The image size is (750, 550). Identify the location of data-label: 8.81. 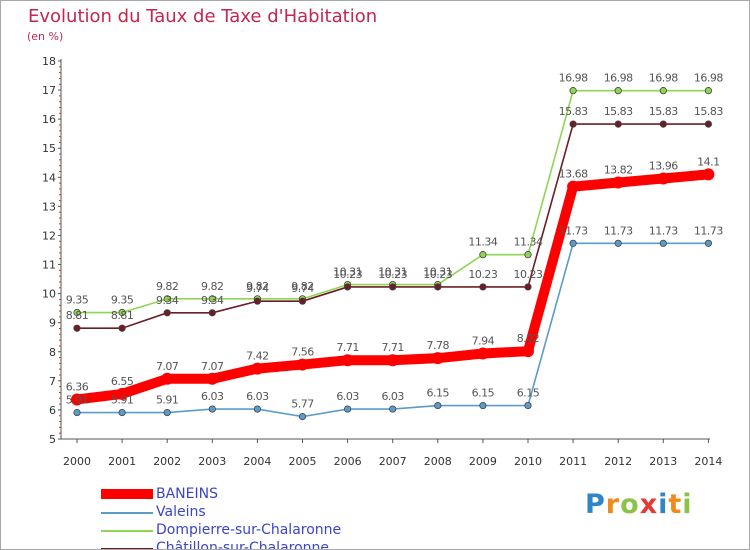
(77, 315).